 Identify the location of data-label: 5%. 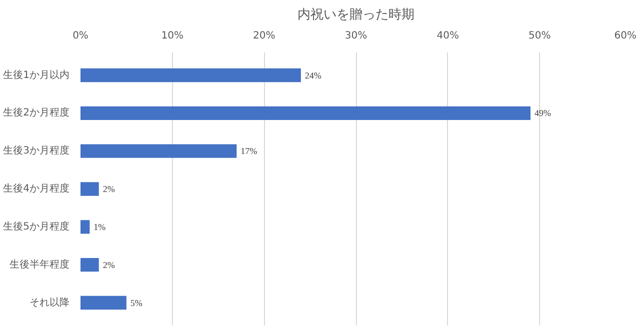
(136, 303).